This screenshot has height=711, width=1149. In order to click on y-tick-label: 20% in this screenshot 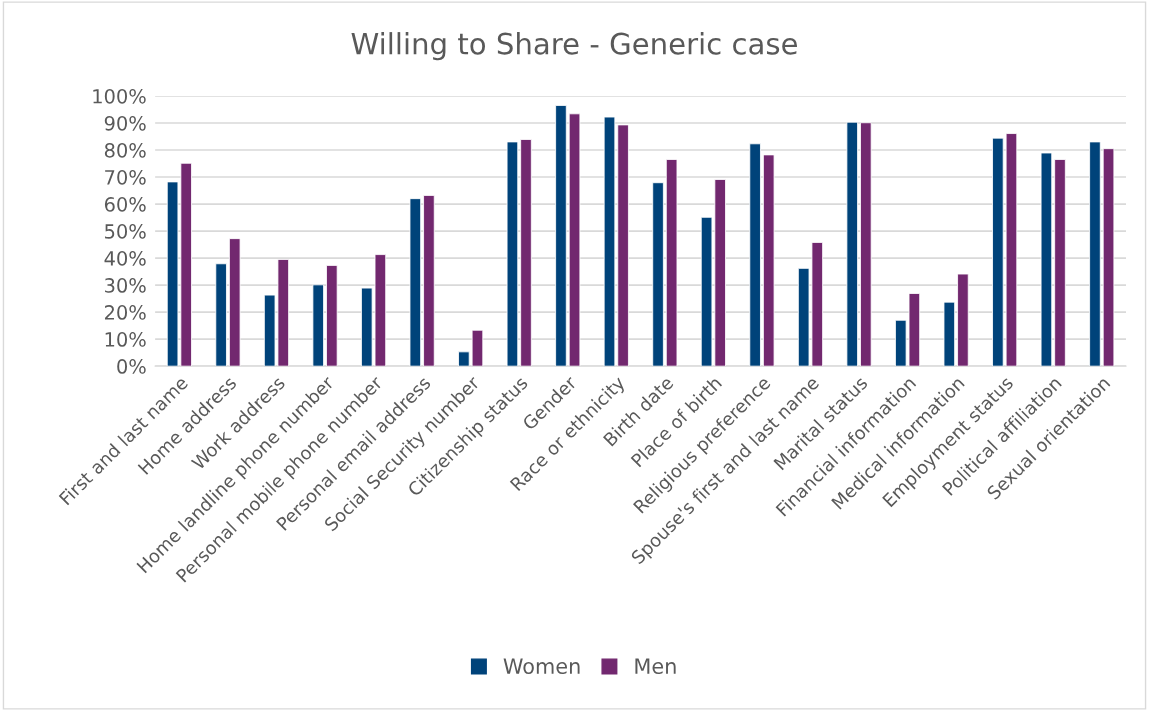, I will do `click(125, 312)`.